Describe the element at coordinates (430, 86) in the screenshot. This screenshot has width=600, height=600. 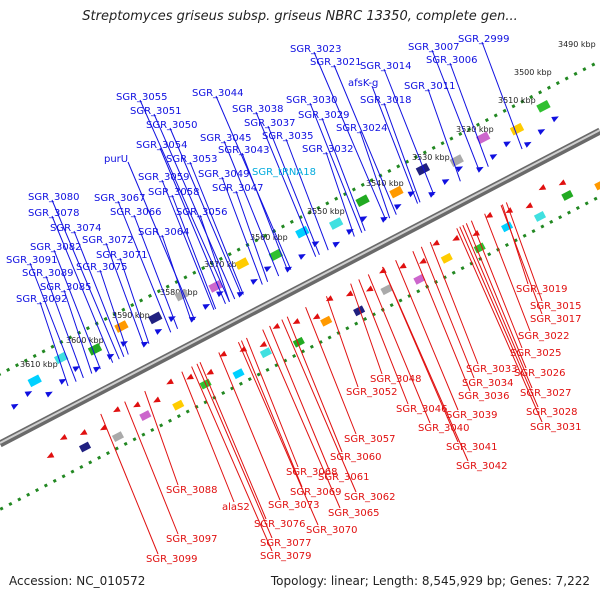
I see `gene-label: SGR_3011` at that location.